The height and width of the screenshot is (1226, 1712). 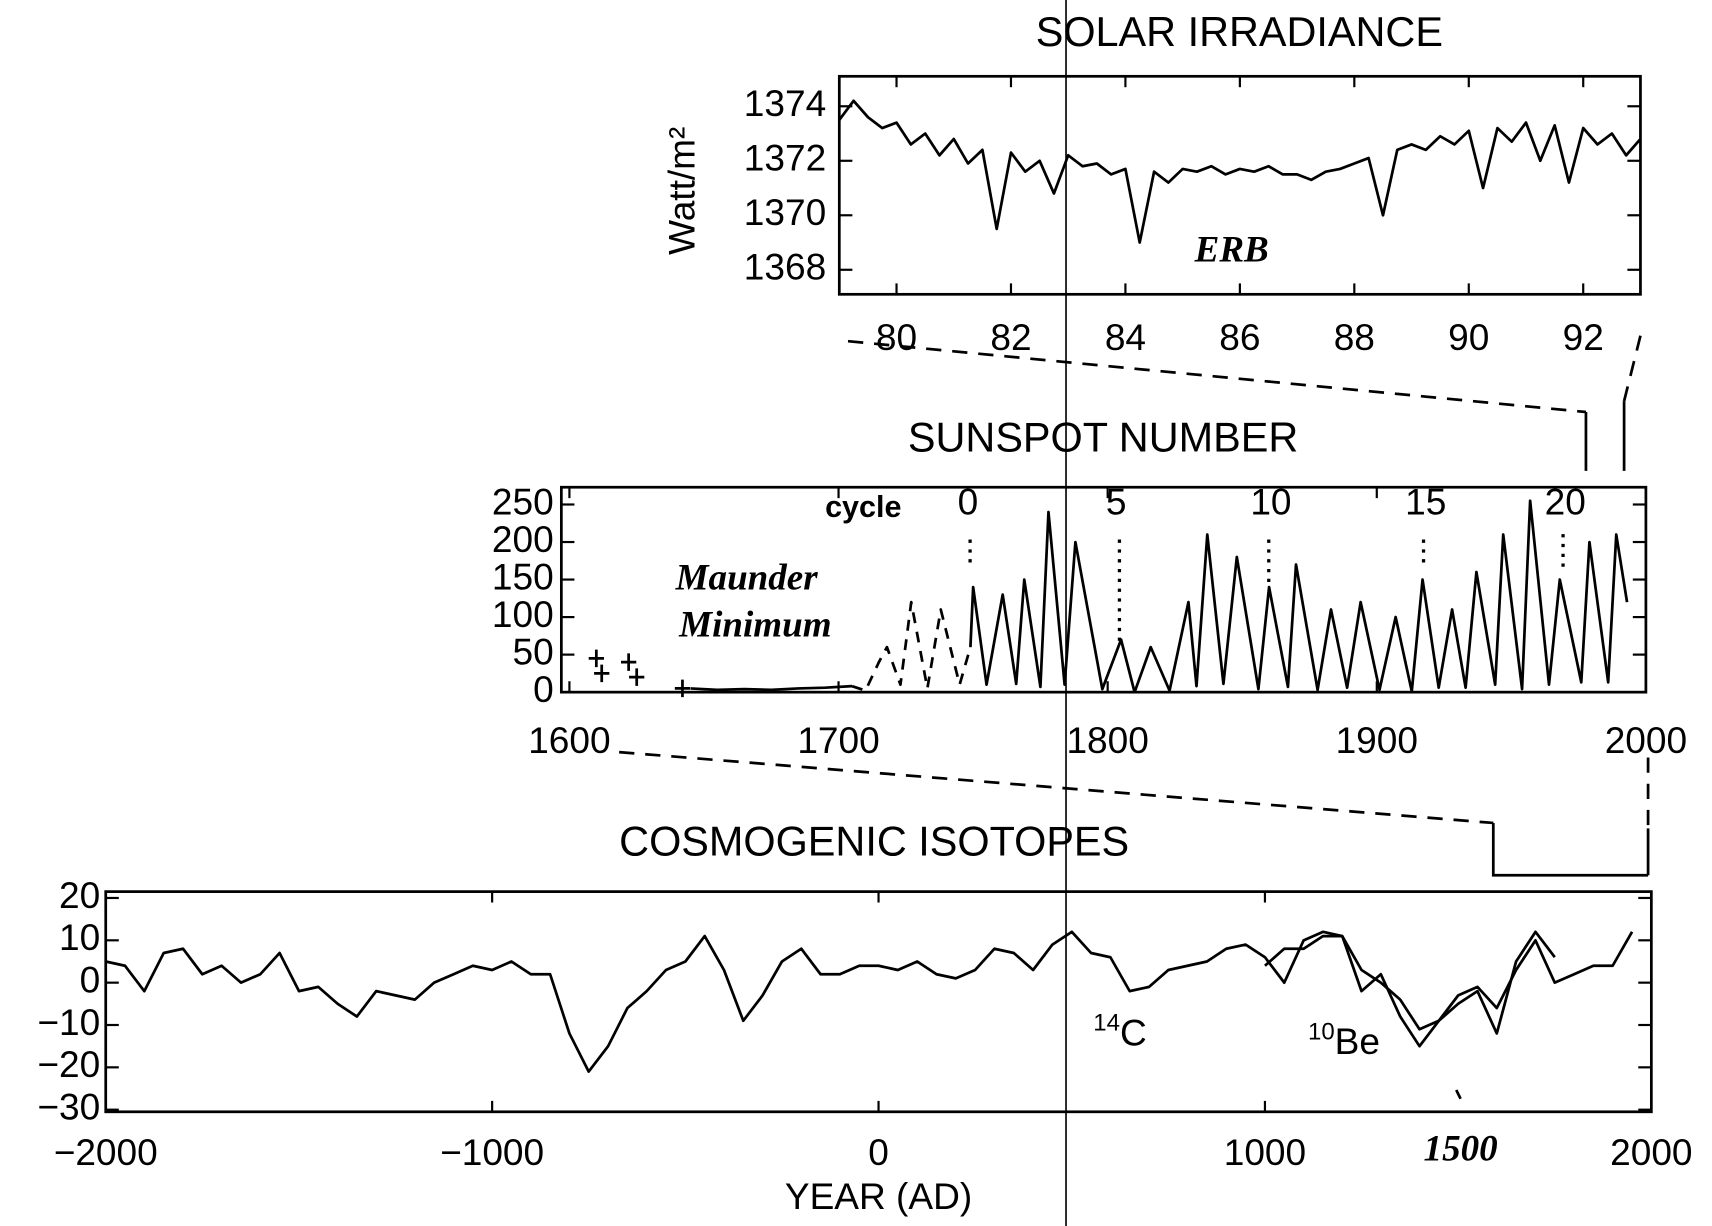 What do you see at coordinates (1010, 337) in the screenshot?
I see `x-tick-label: 82` at bounding box center [1010, 337].